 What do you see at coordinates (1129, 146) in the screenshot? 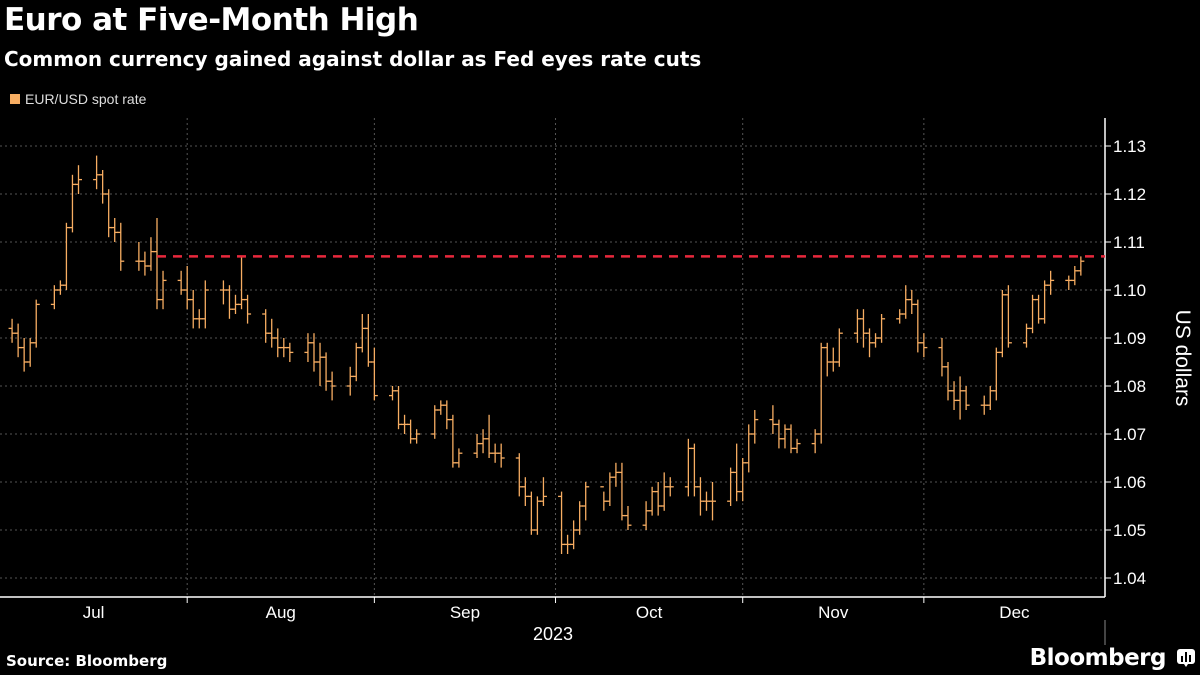
I see `y-tick-label: 1.13` at bounding box center [1129, 146].